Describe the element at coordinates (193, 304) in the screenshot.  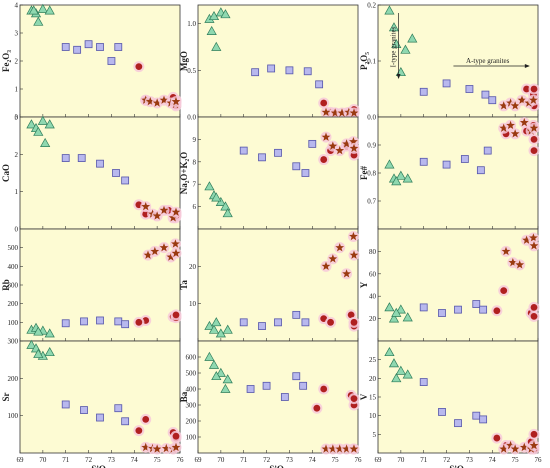
I see `y-tick-label: 10` at that location.